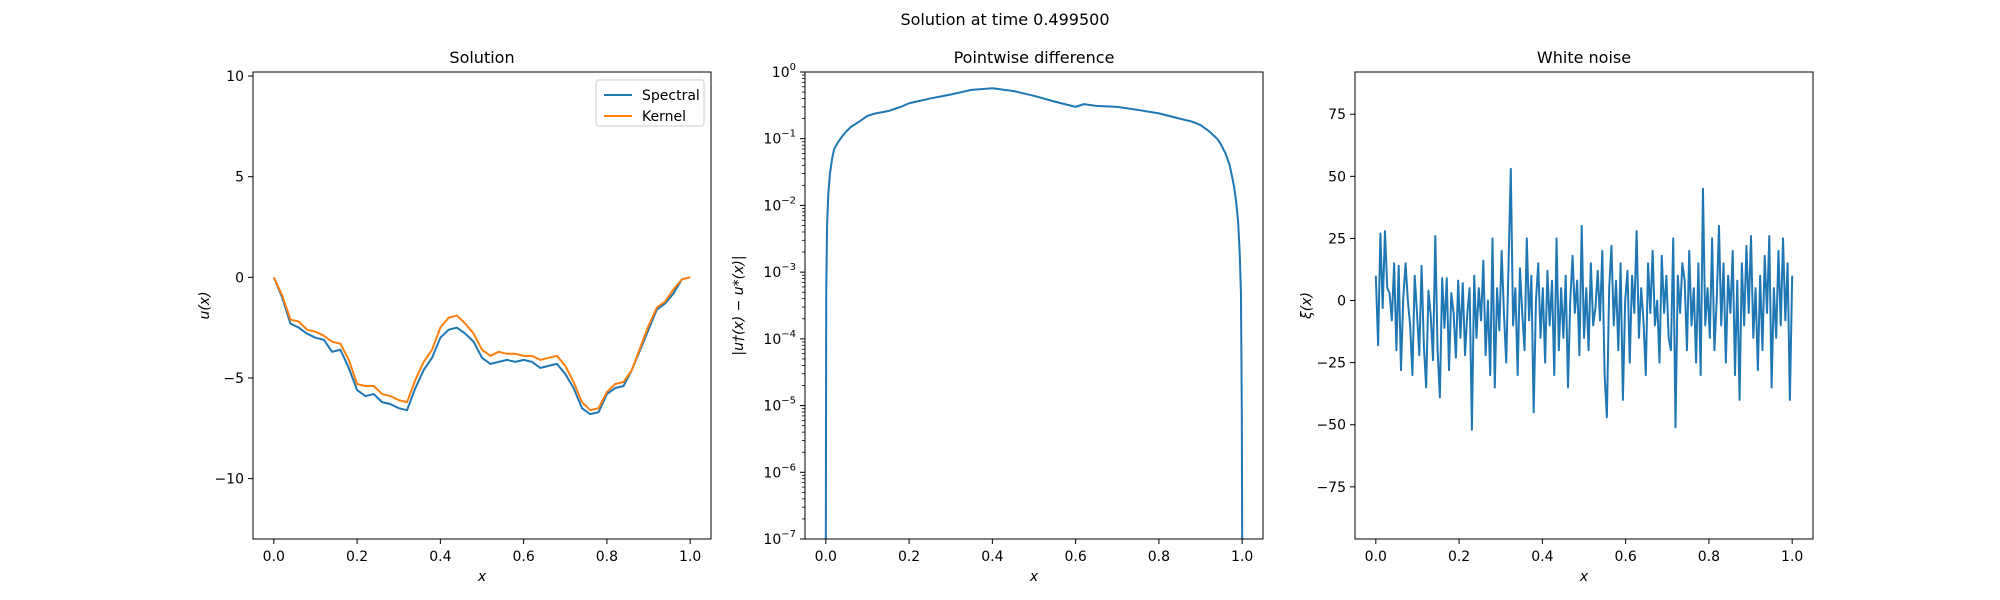  What do you see at coordinates (1337, 115) in the screenshot?
I see `y-tick-label: 75` at bounding box center [1337, 115].